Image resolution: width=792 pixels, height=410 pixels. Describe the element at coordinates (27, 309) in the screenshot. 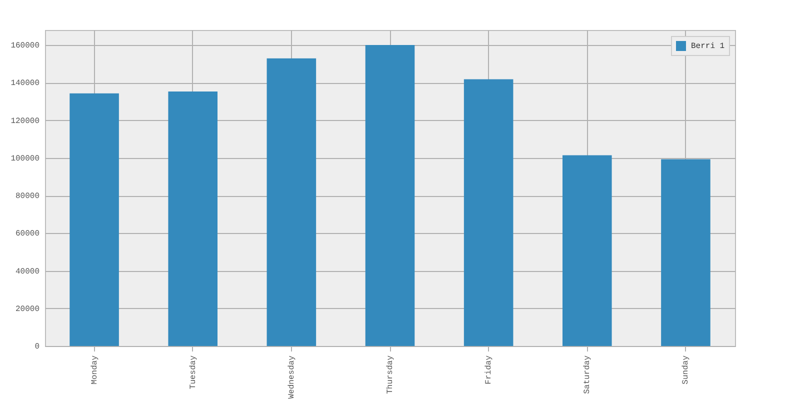

I see `y-tick-label: 20000` at that location.